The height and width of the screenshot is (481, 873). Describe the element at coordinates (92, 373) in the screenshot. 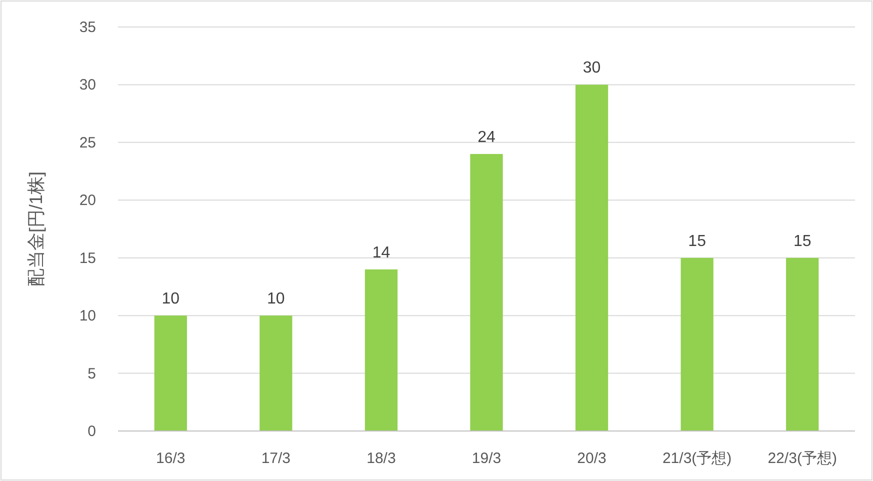

I see `y-tick-label: 5` at that location.